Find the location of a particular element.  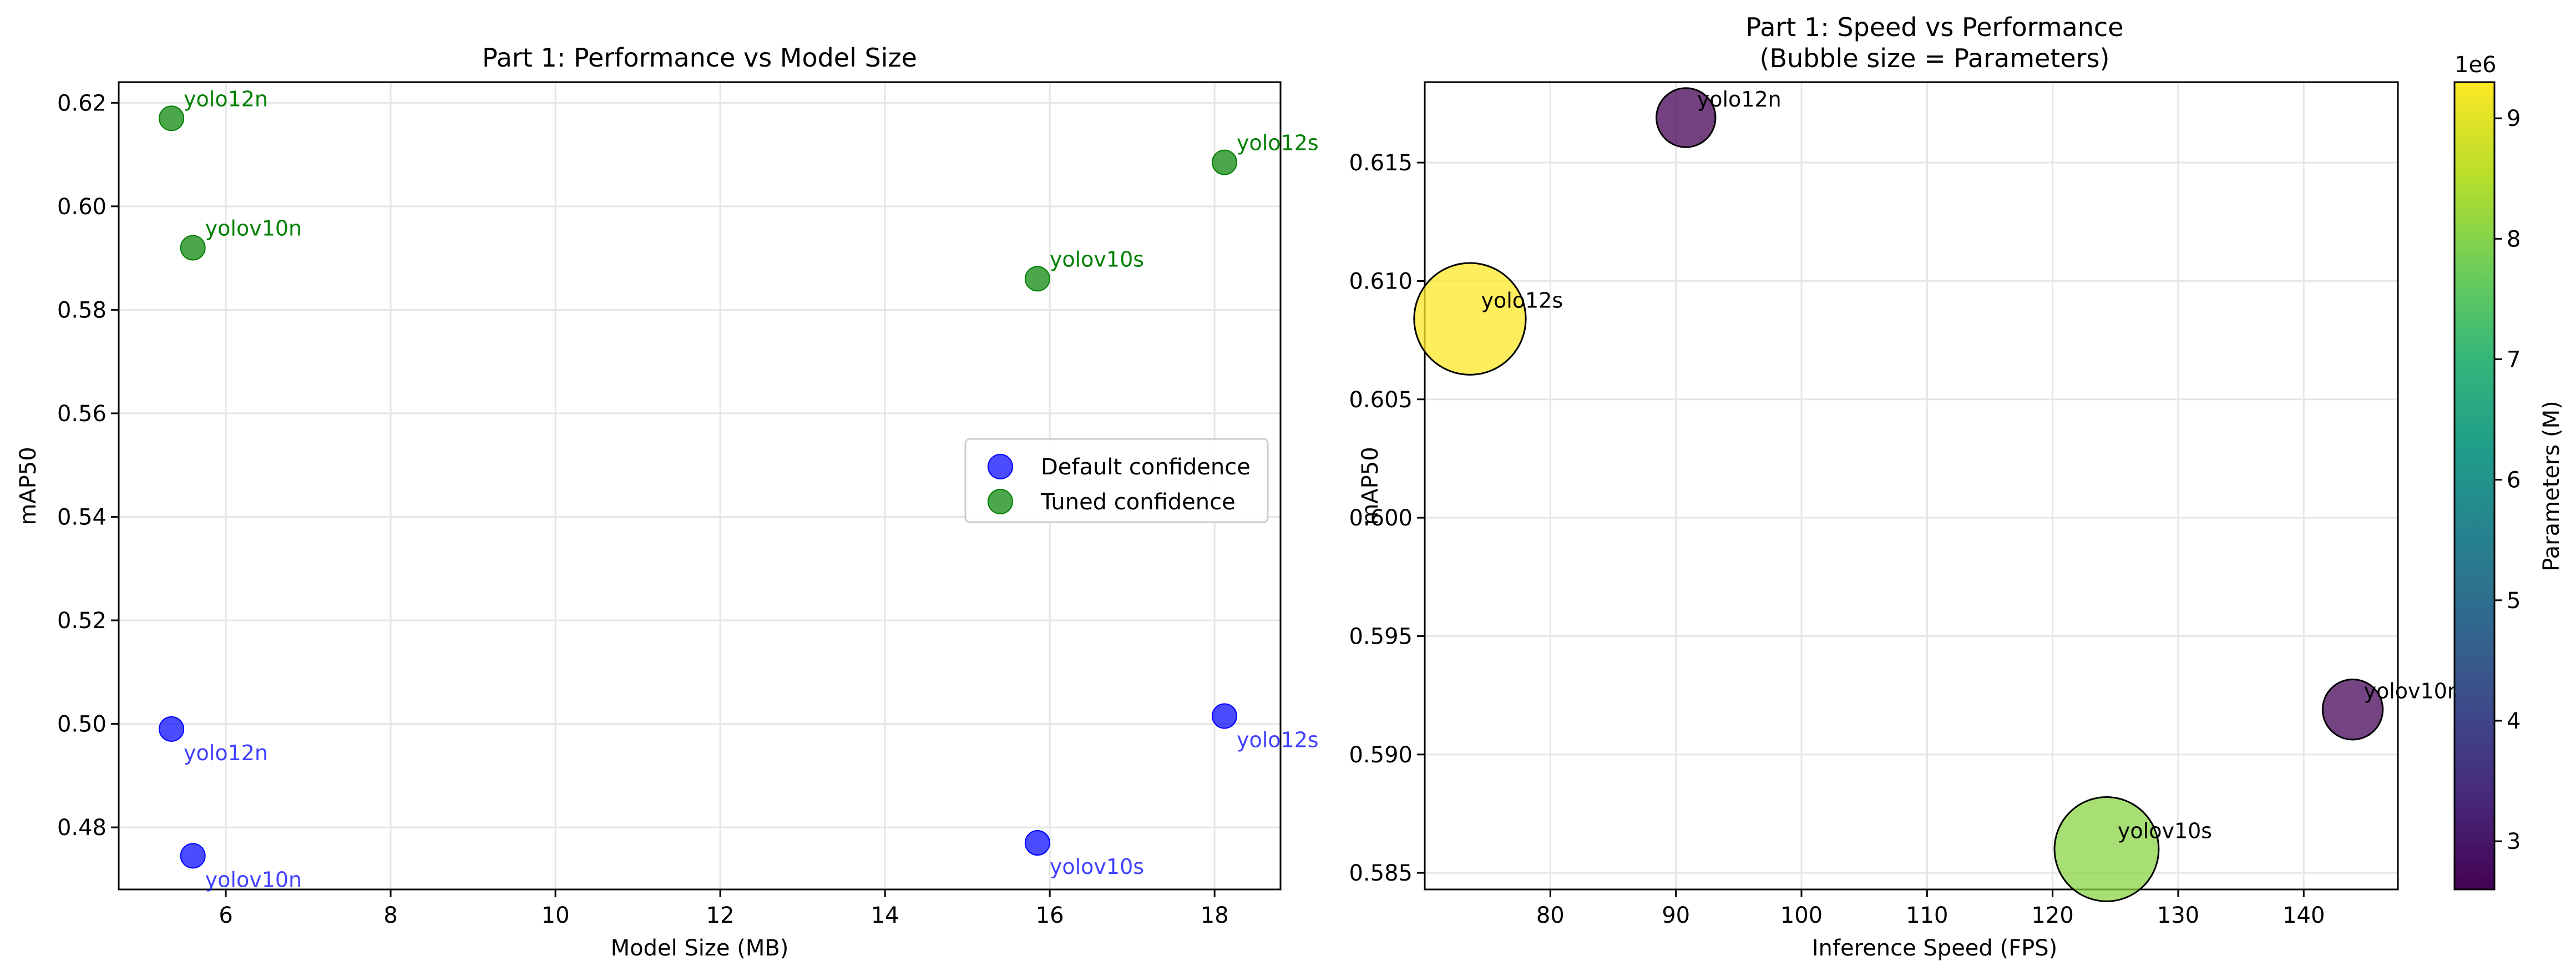

right-x-axis-label: Inference Speed (FPS) is located at coordinates (1935, 948).